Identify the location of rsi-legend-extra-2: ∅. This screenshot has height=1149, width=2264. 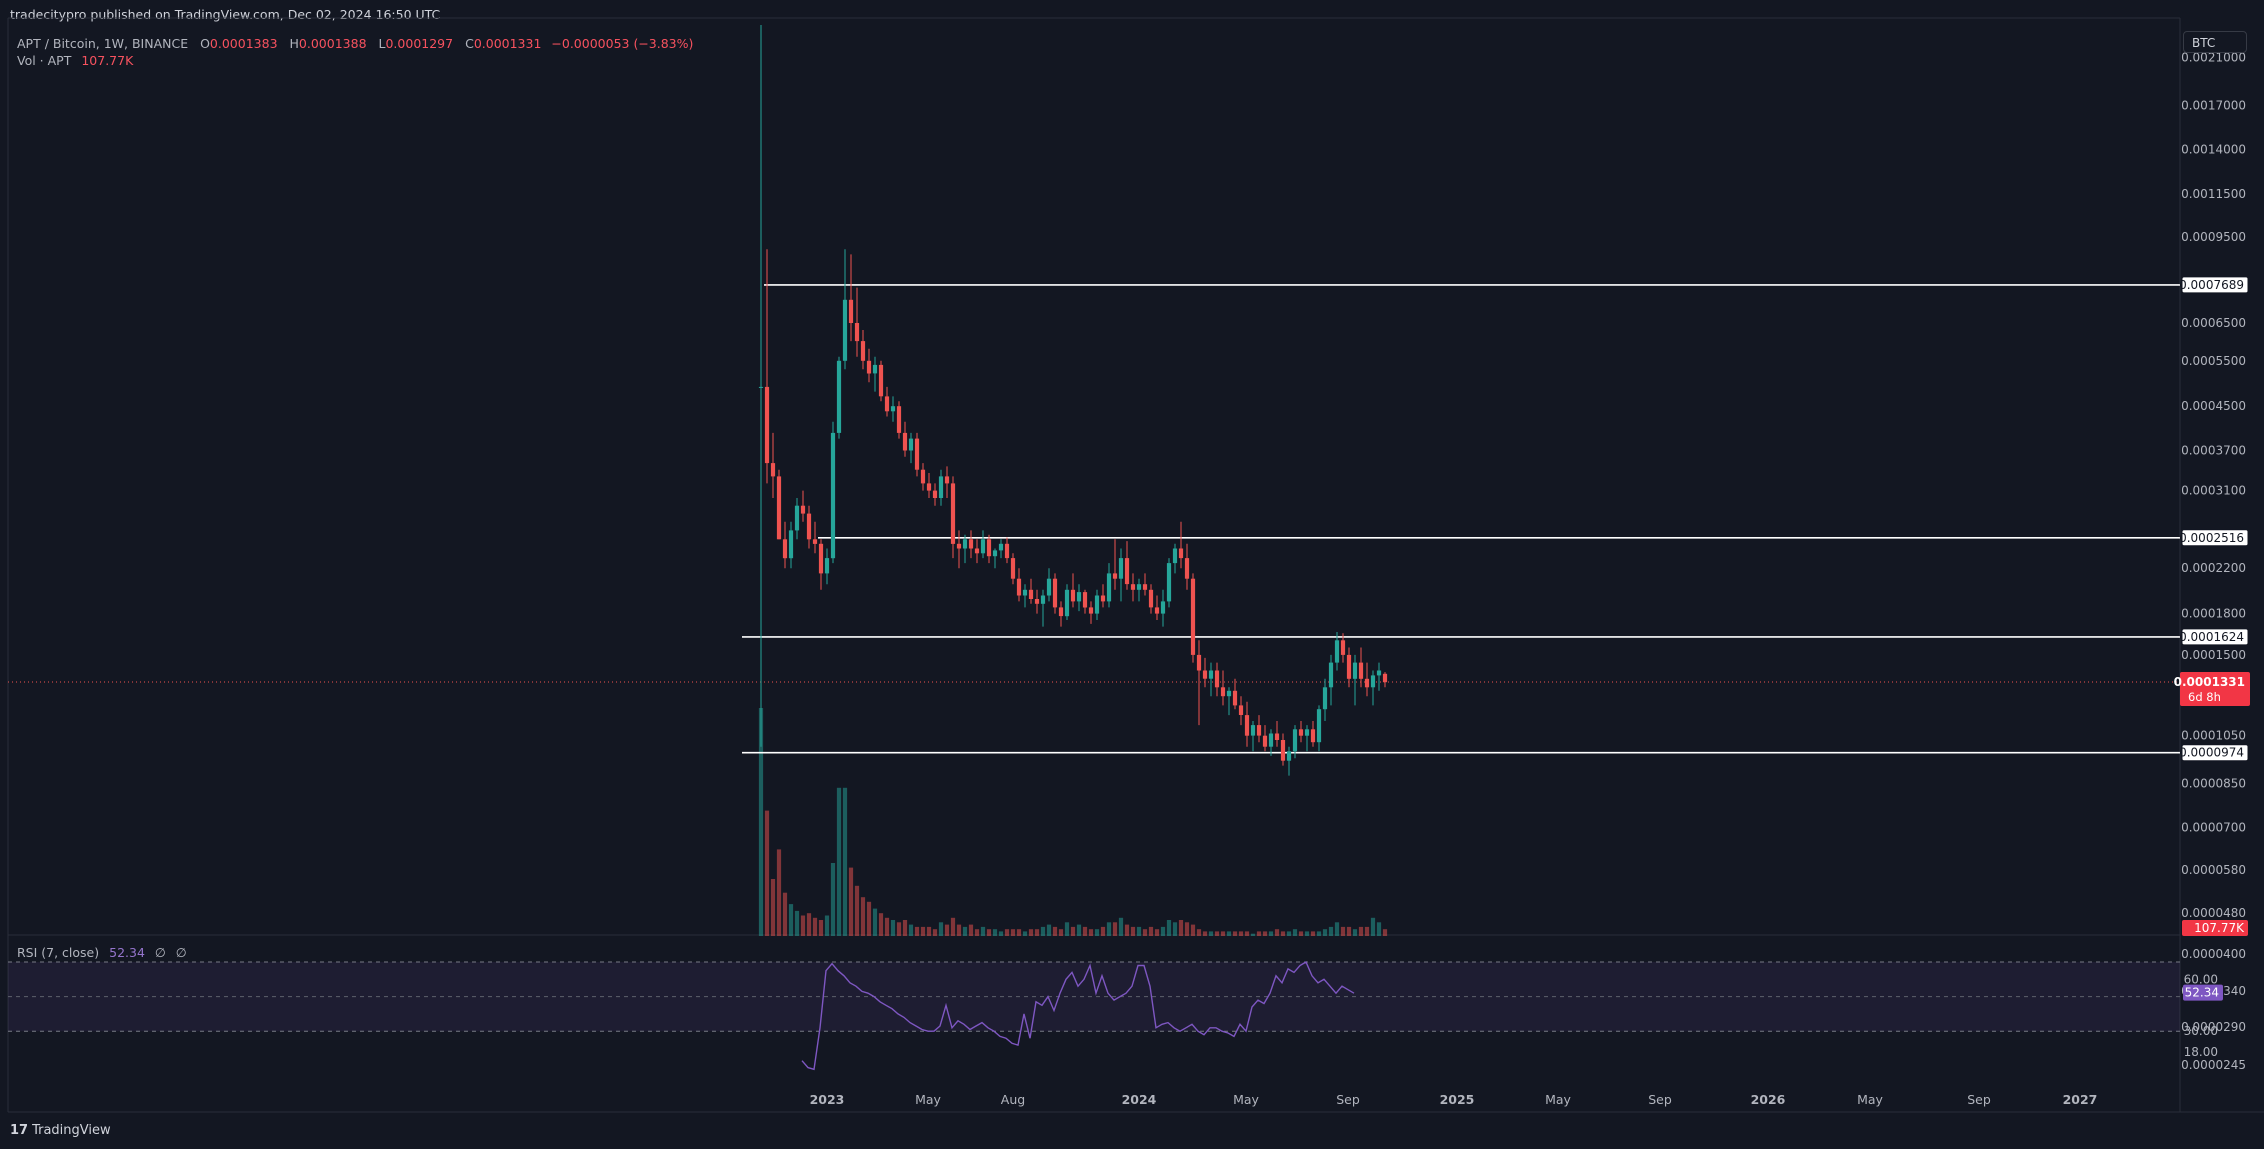
(181, 952).